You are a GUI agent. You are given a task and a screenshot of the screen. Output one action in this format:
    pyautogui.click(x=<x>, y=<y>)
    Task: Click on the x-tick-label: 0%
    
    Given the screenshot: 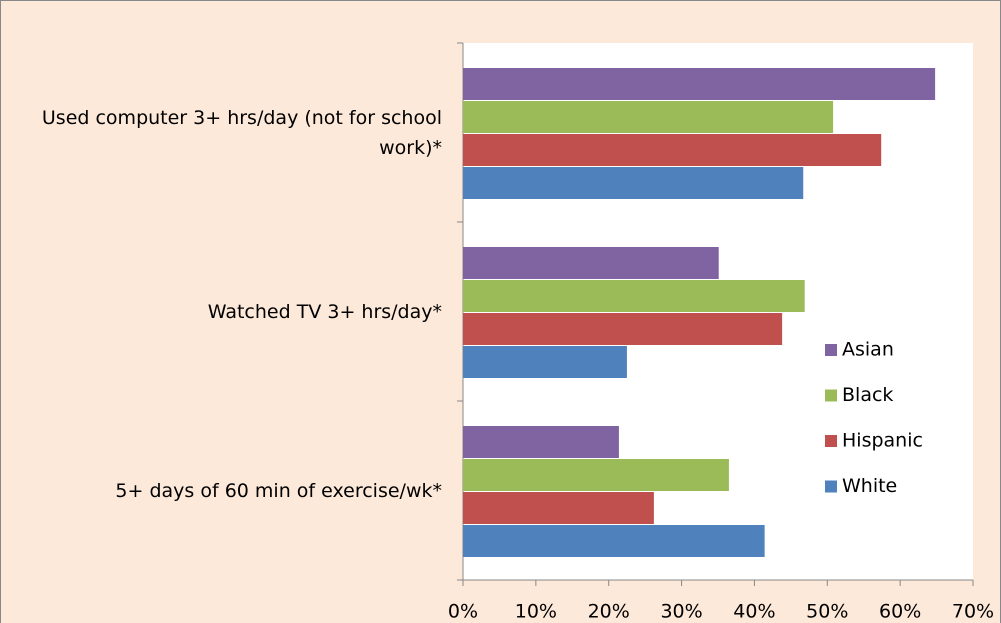 What is the action you would take?
    pyautogui.click(x=463, y=612)
    